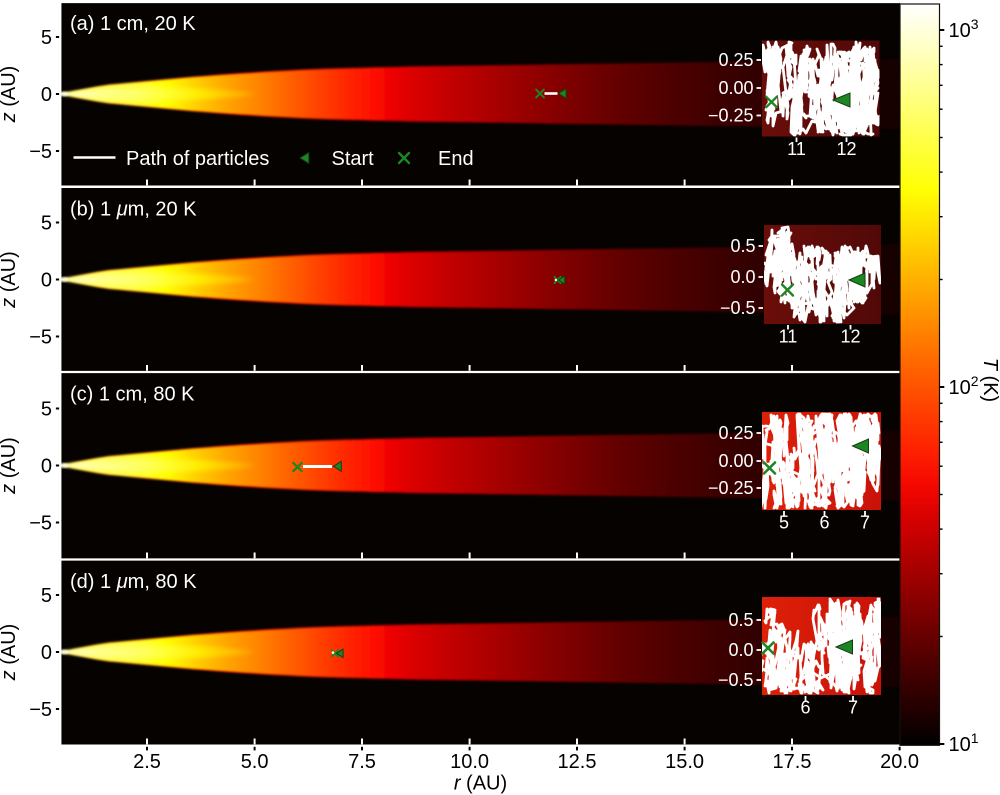  I want to click on svg-text: (d) 1 μm, 80 K, so click(133, 582).